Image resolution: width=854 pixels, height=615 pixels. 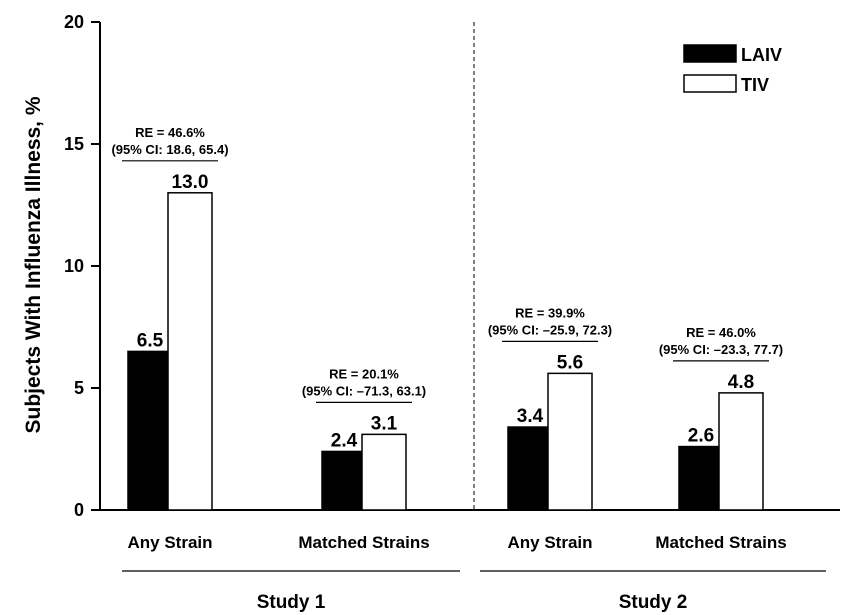 I want to click on y-axis-label: Subjects With Influenza Illness, %, so click(x=33, y=264).